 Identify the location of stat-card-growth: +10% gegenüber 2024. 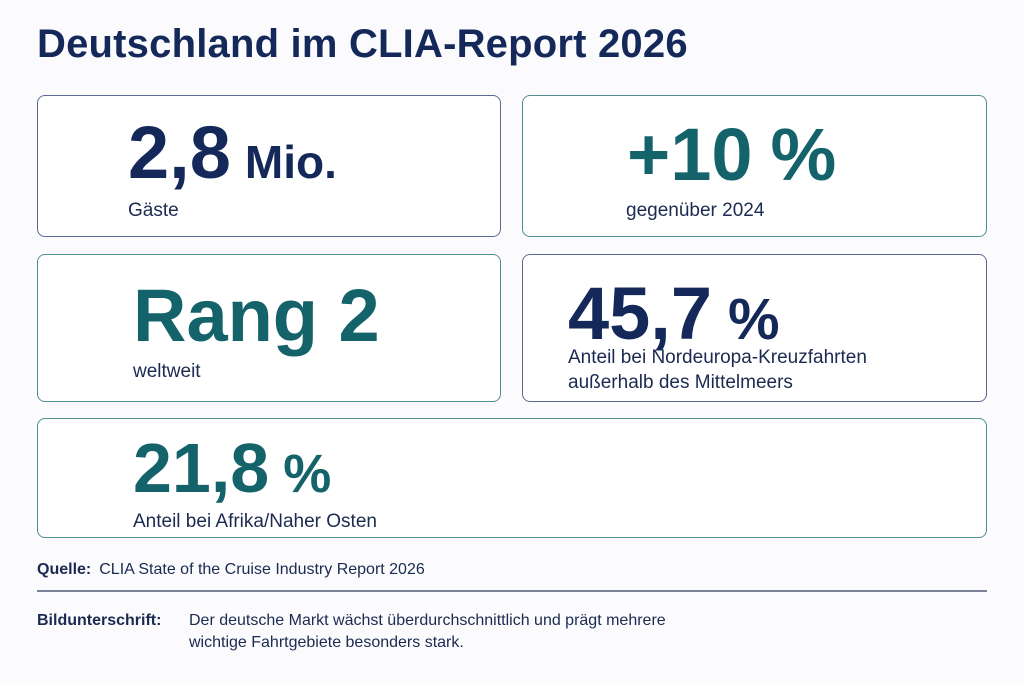
(754, 166).